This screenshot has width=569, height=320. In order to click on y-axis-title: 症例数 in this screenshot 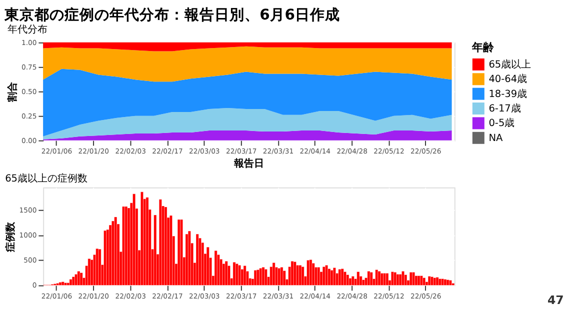, I will do `click(10, 236)`.